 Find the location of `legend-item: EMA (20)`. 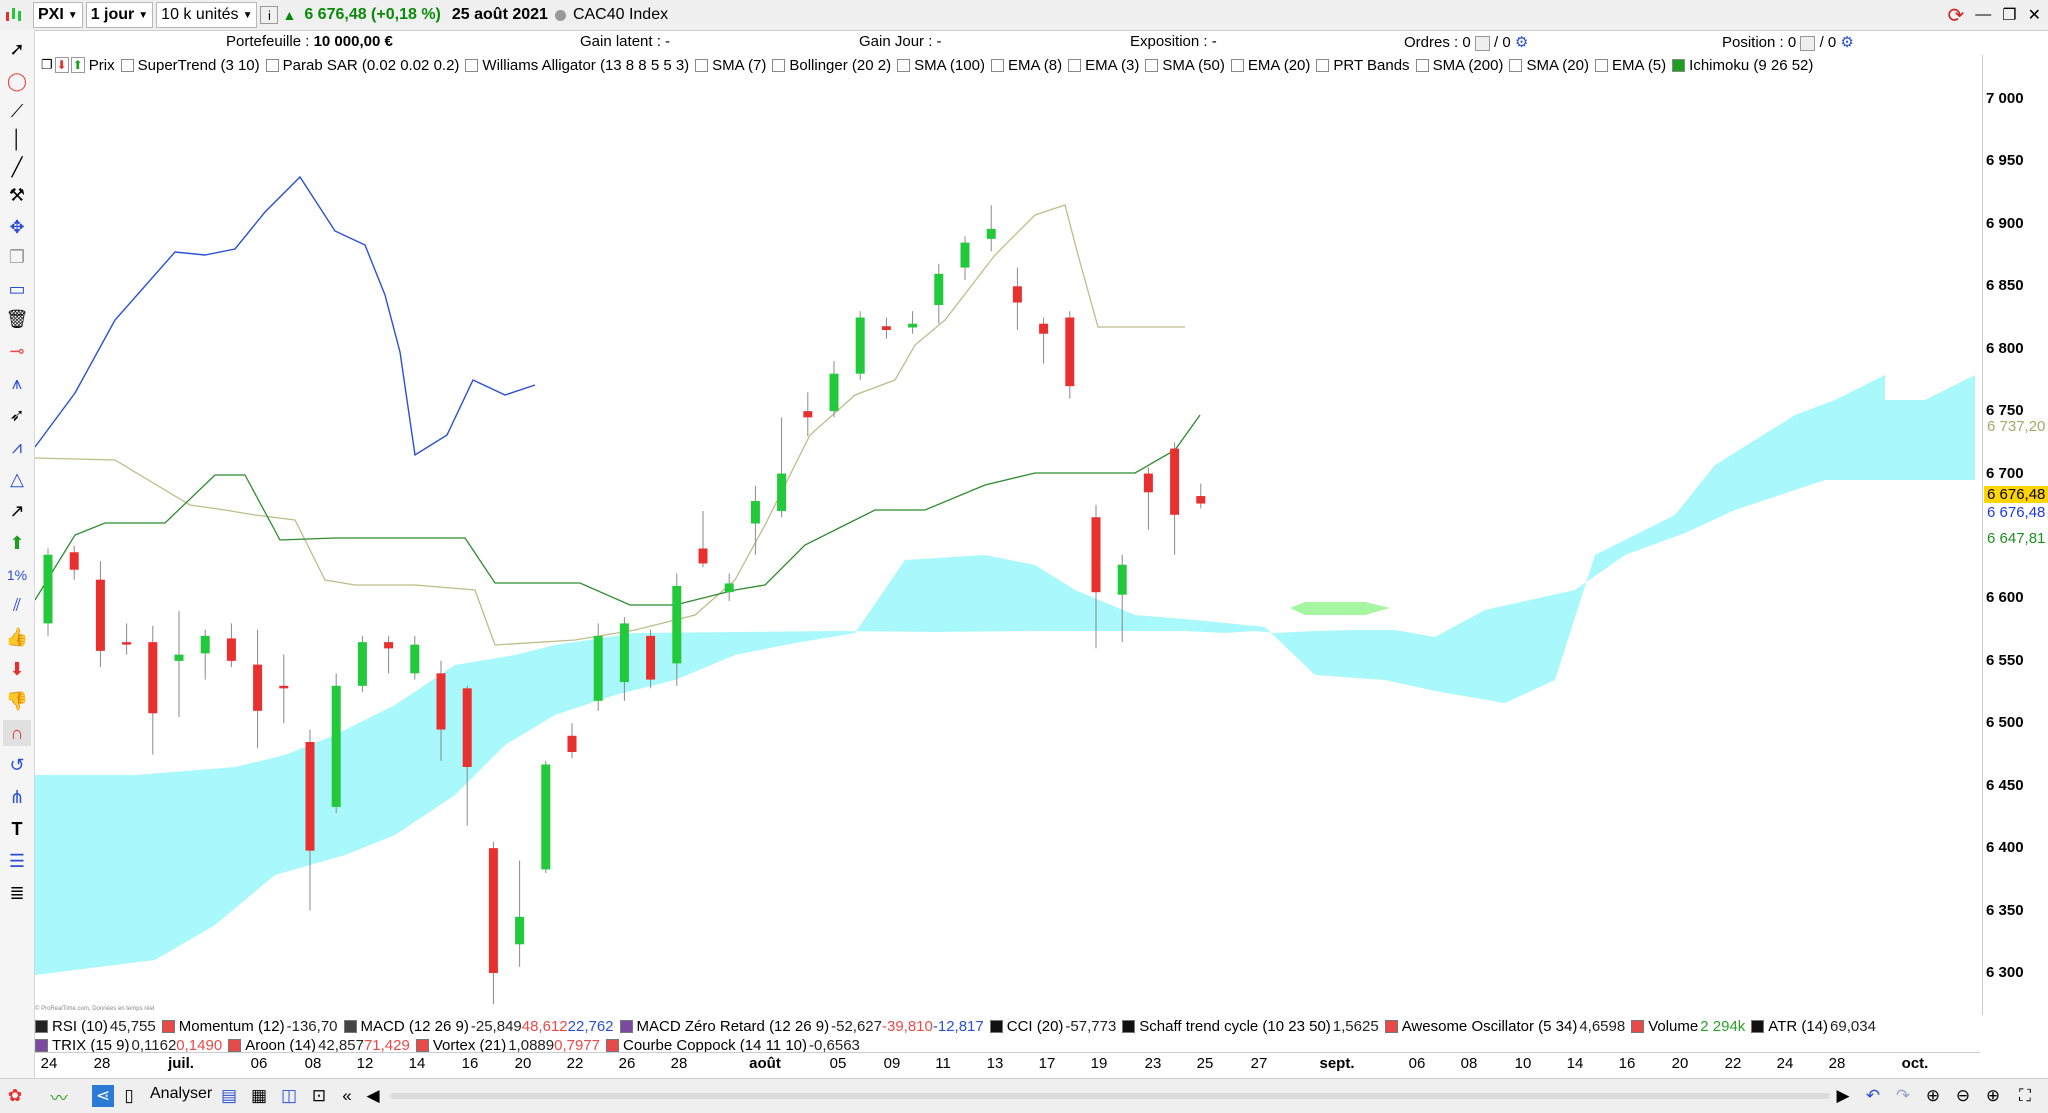

legend-item: EMA (20) is located at coordinates (1268, 65).